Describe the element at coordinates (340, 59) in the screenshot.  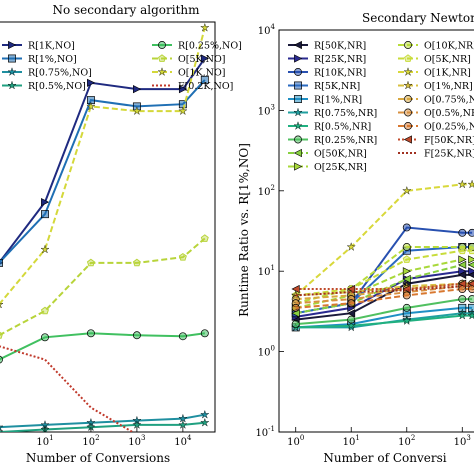
I see `legend-label: R[25K,NR]` at that location.